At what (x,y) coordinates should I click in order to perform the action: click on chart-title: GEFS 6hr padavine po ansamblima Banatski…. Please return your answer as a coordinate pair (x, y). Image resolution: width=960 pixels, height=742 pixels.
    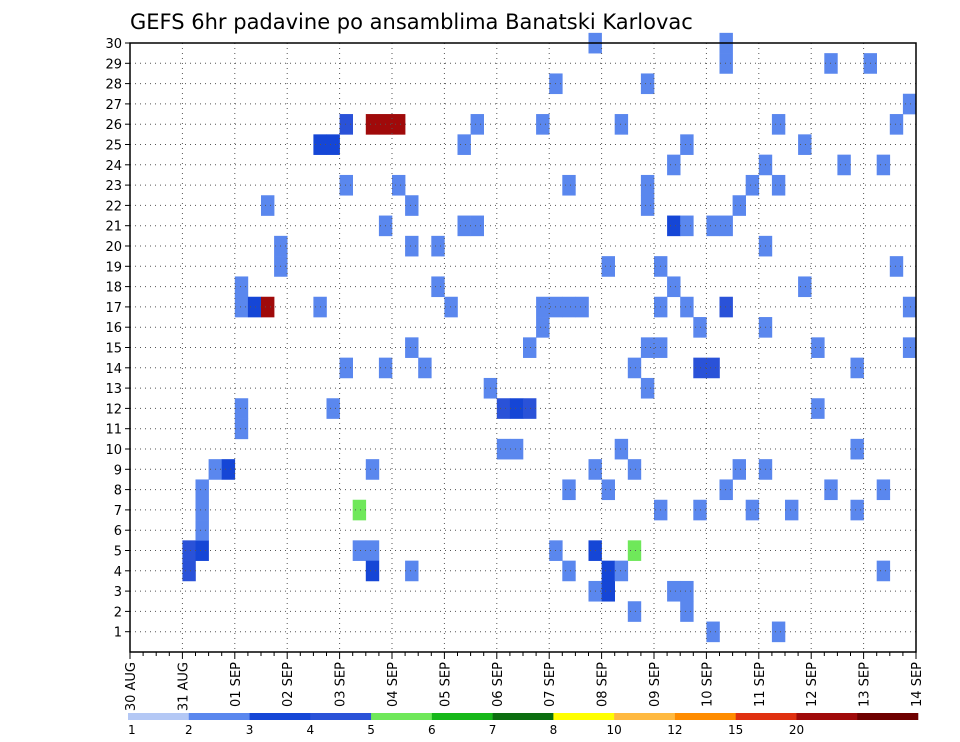
    Looking at the image, I should click on (411, 22).